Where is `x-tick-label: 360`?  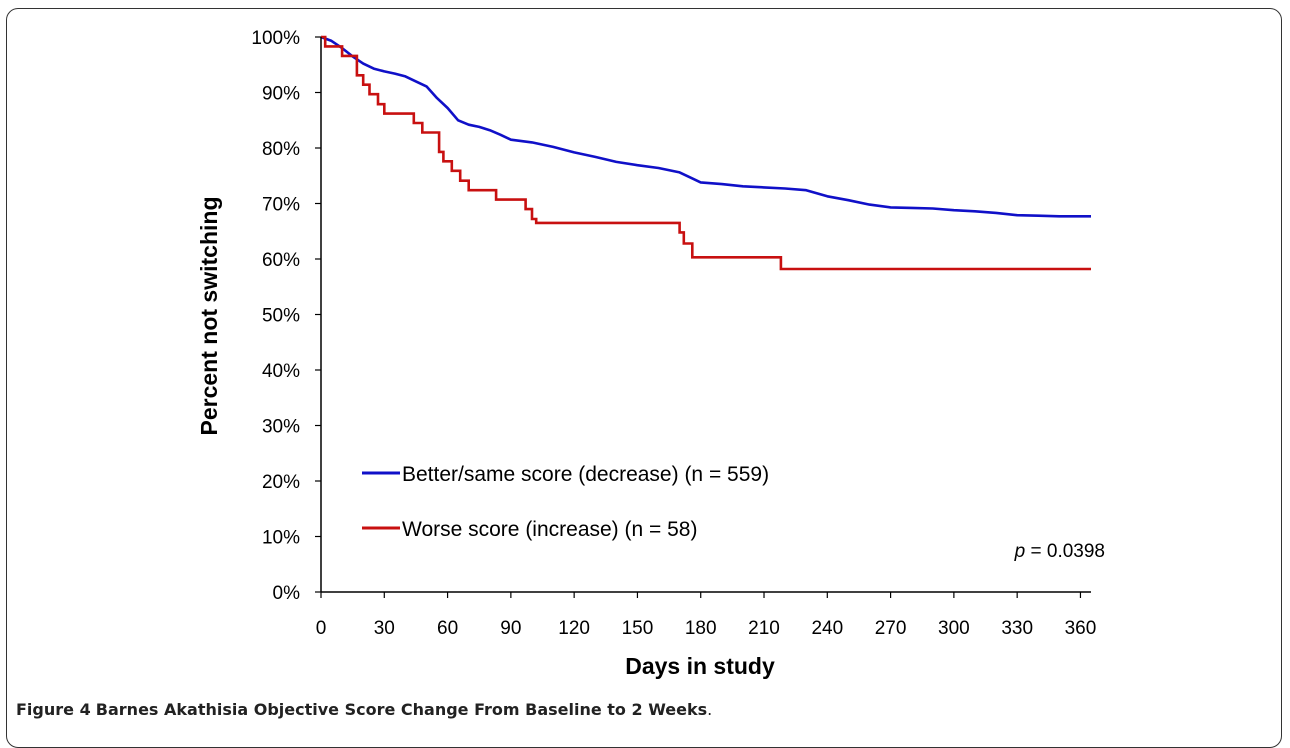
x-tick-label: 360 is located at coordinates (1081, 628).